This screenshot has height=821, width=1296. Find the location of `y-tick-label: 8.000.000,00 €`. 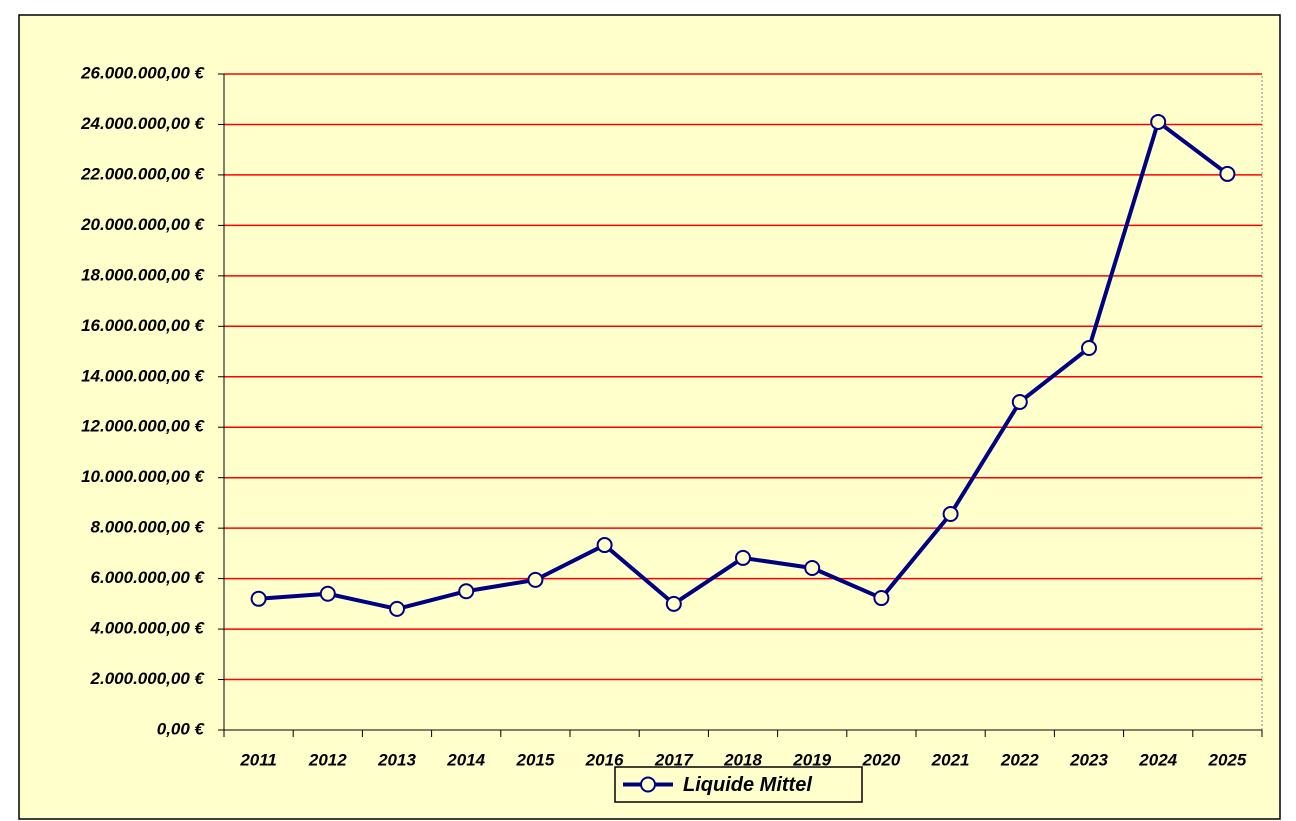

y-tick-label: 8.000.000,00 € is located at coordinates (148, 527).